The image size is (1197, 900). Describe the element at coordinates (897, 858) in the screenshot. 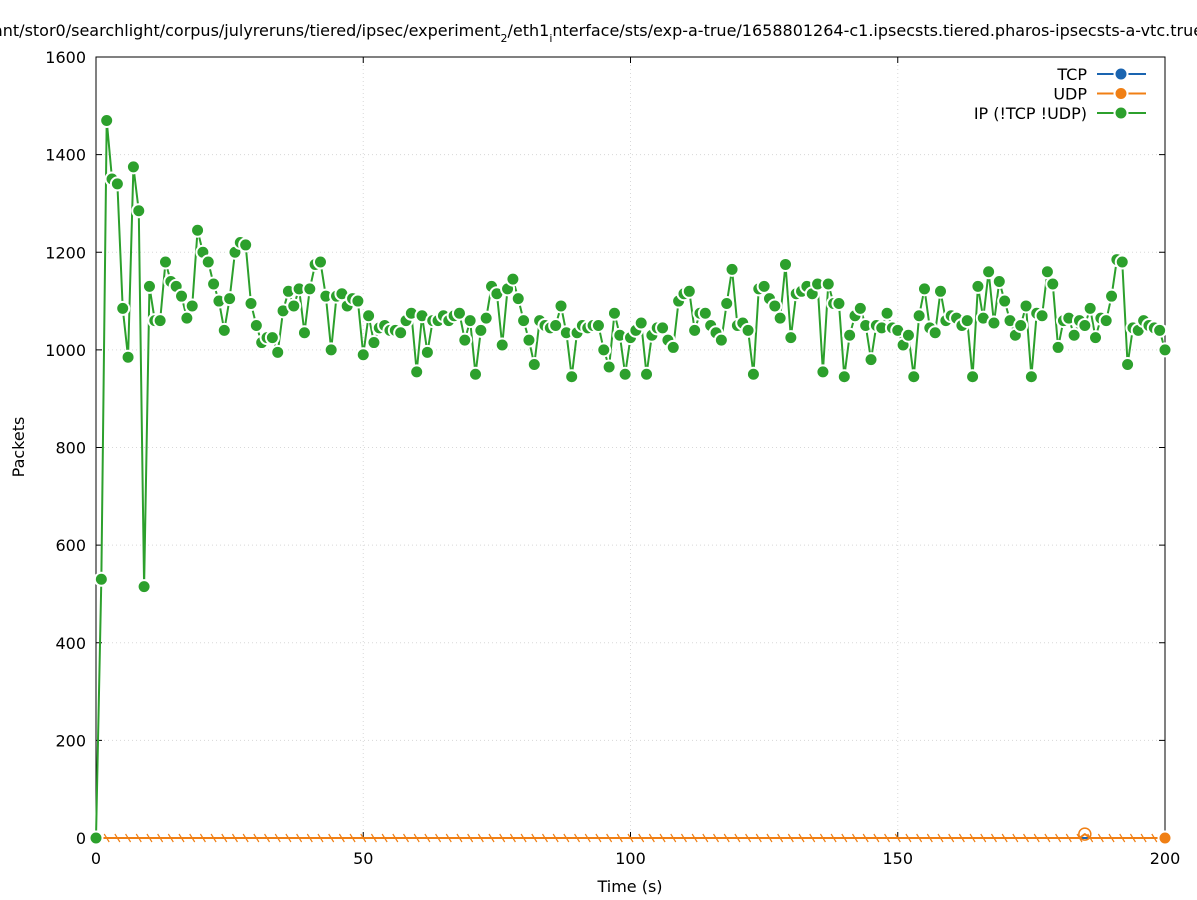

I see `x-tick-label: 150` at that location.